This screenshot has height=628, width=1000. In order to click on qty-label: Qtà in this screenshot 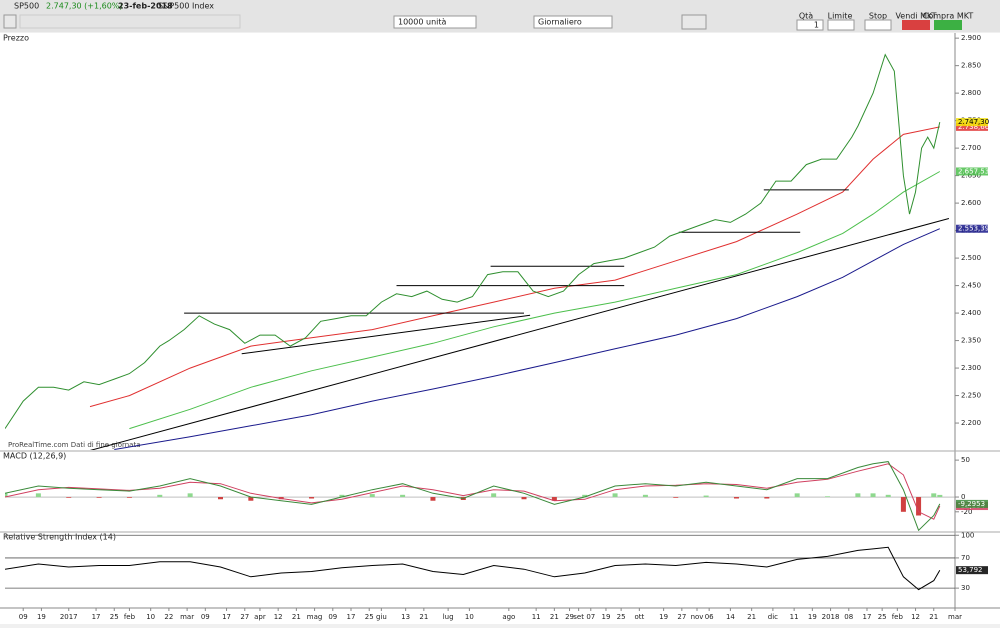, I will do `click(806, 16)`.